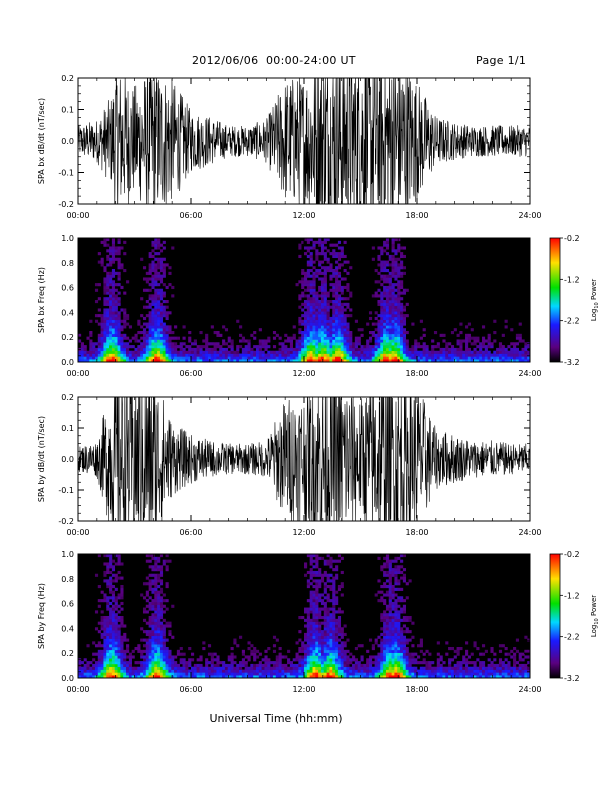 The height and width of the screenshot is (792, 612). I want to click on x-tick-label: 24:00, so click(529, 373).